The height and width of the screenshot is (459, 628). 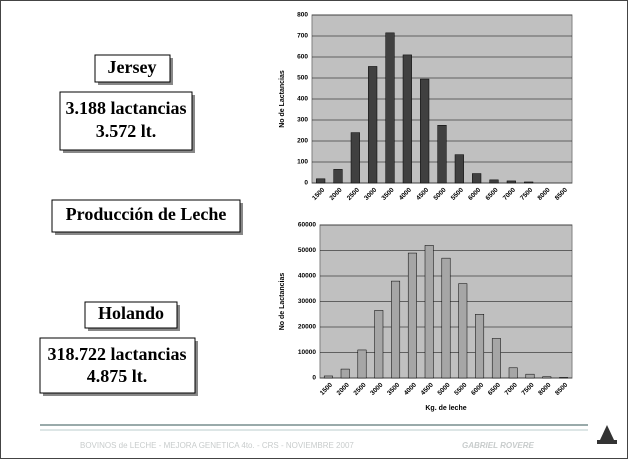 What do you see at coordinates (302, 78) in the screenshot?
I see `y-tick-label: 500` at bounding box center [302, 78].